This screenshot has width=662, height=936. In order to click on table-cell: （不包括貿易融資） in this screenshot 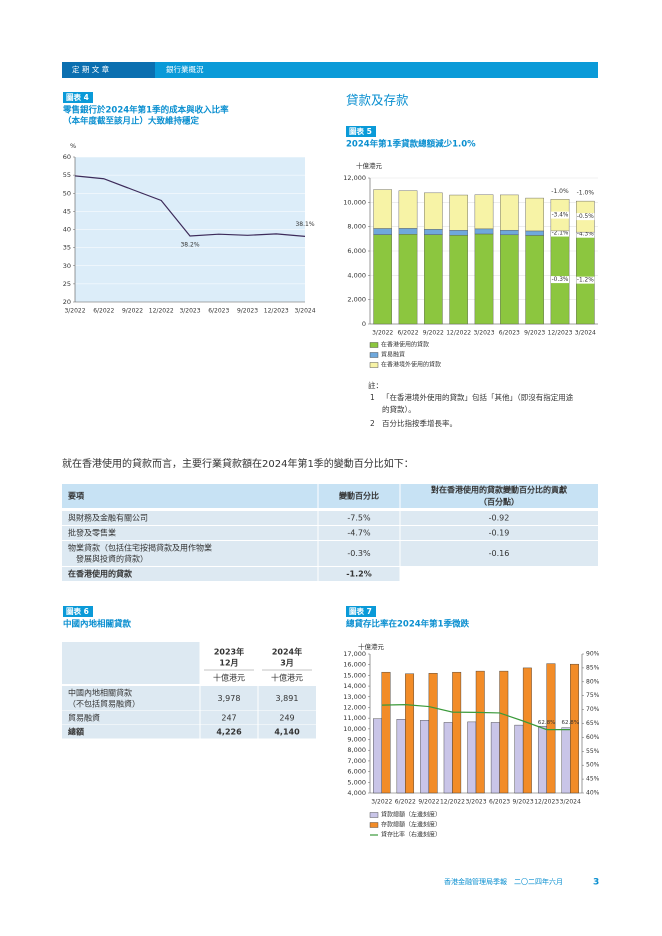, I will do `click(104, 704)`.